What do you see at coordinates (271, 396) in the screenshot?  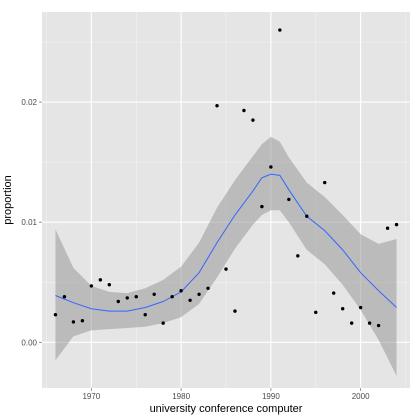 I see `x-tick-label: 1990` at bounding box center [271, 396].